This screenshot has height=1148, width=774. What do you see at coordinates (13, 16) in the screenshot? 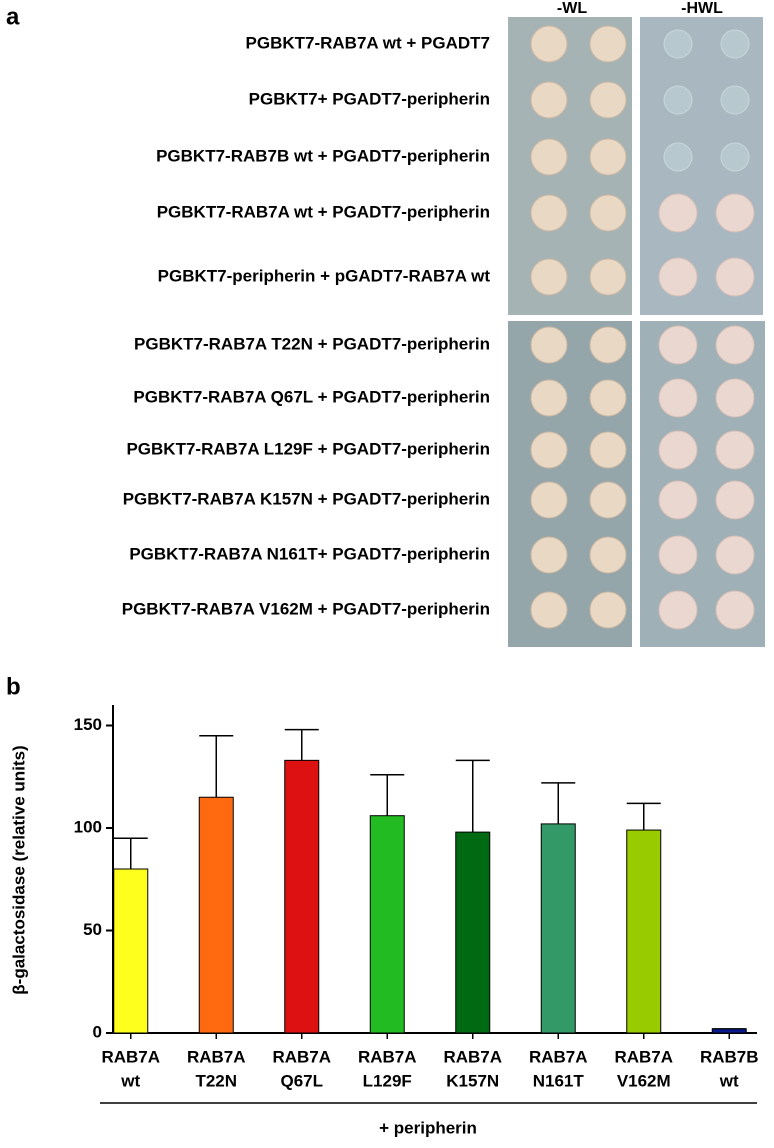
I see `panel-letter: a` at bounding box center [13, 16].